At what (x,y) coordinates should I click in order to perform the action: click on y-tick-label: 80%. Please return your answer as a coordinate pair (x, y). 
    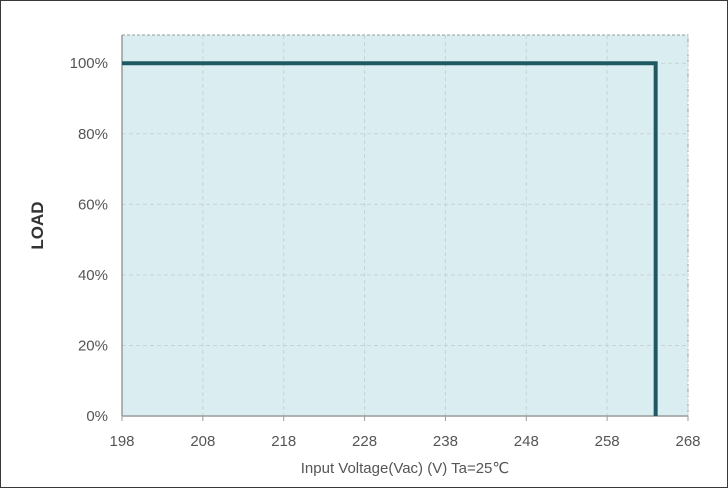
    Looking at the image, I should click on (93, 134).